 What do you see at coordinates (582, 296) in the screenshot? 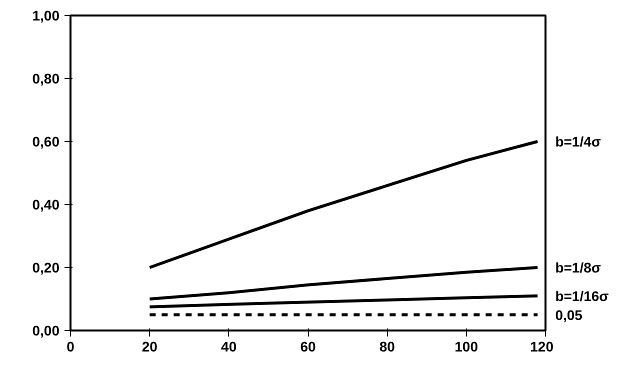
I see `series-label: b=1/16σ` at bounding box center [582, 296].